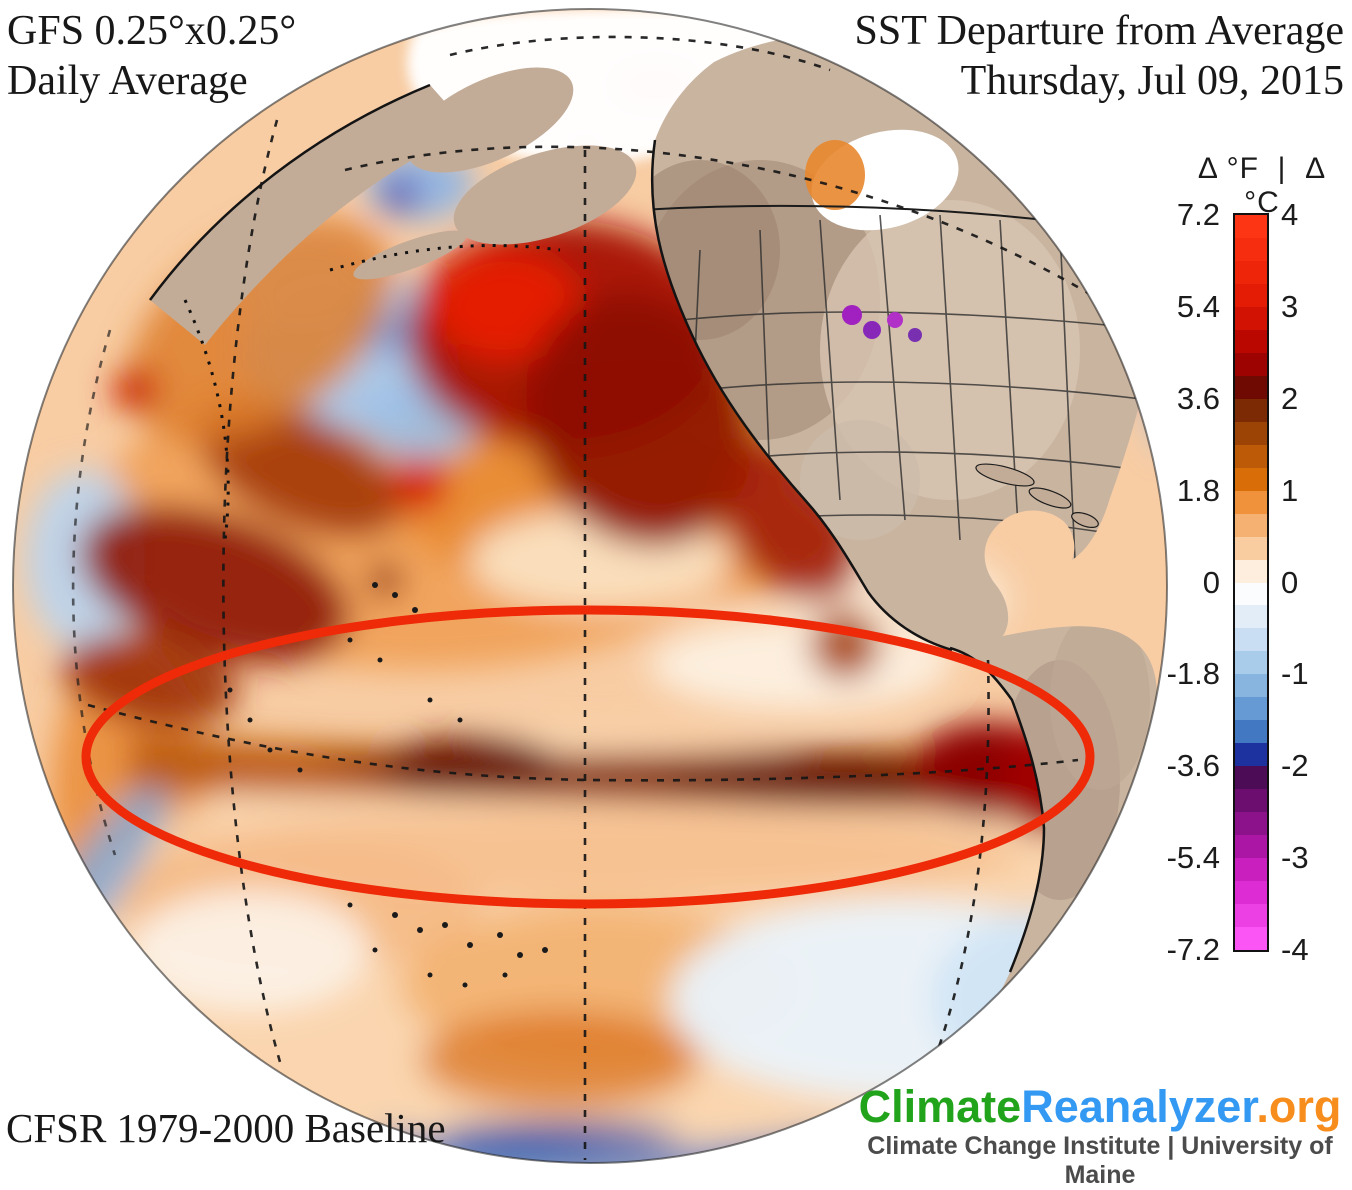  Describe the element at coordinates (940, 1106) in the screenshot. I see `logo-climate: Climate` at that location.